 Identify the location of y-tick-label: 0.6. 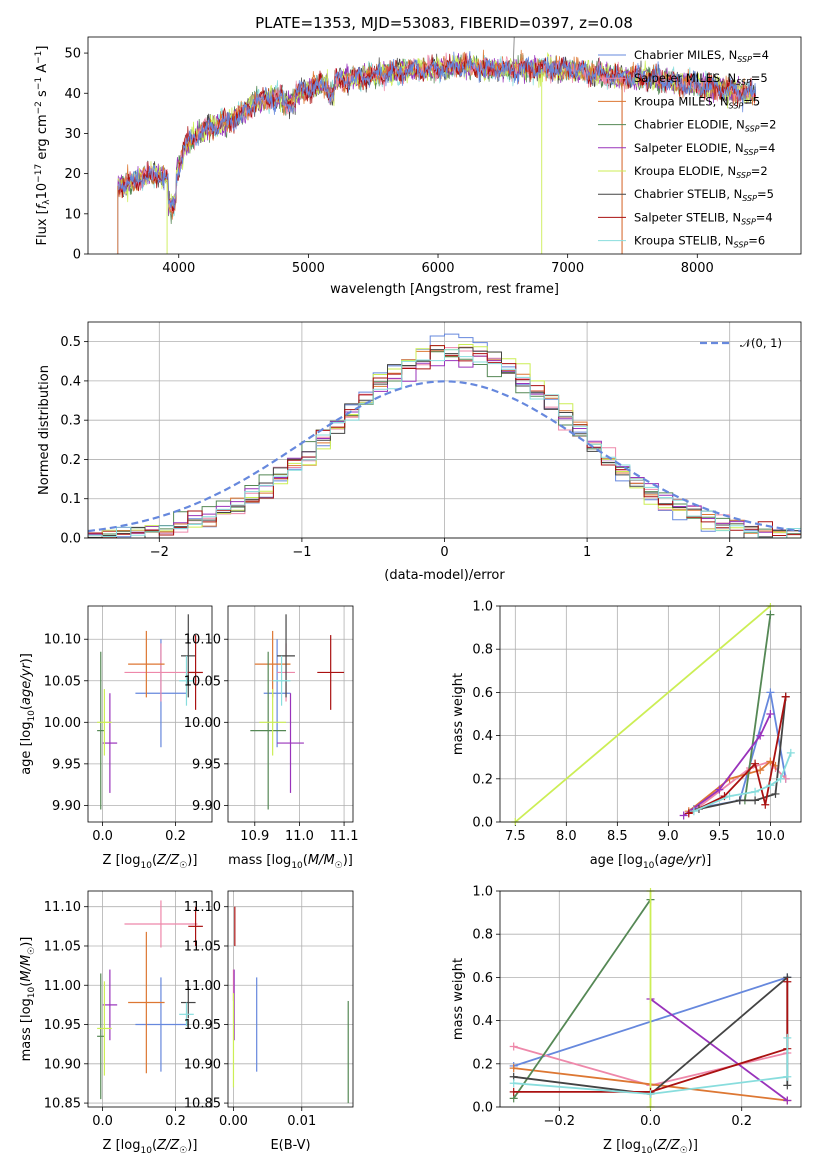
(482, 693).